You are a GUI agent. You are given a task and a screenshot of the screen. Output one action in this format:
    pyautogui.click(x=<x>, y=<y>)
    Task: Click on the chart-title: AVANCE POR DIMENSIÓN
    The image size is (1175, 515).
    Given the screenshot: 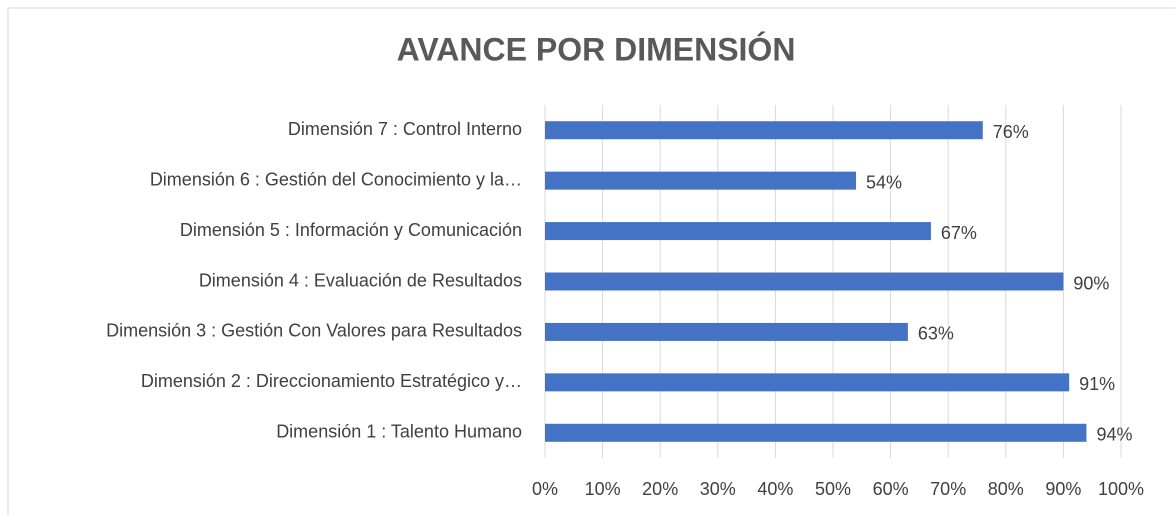 What is the action you would take?
    pyautogui.click(x=596, y=49)
    